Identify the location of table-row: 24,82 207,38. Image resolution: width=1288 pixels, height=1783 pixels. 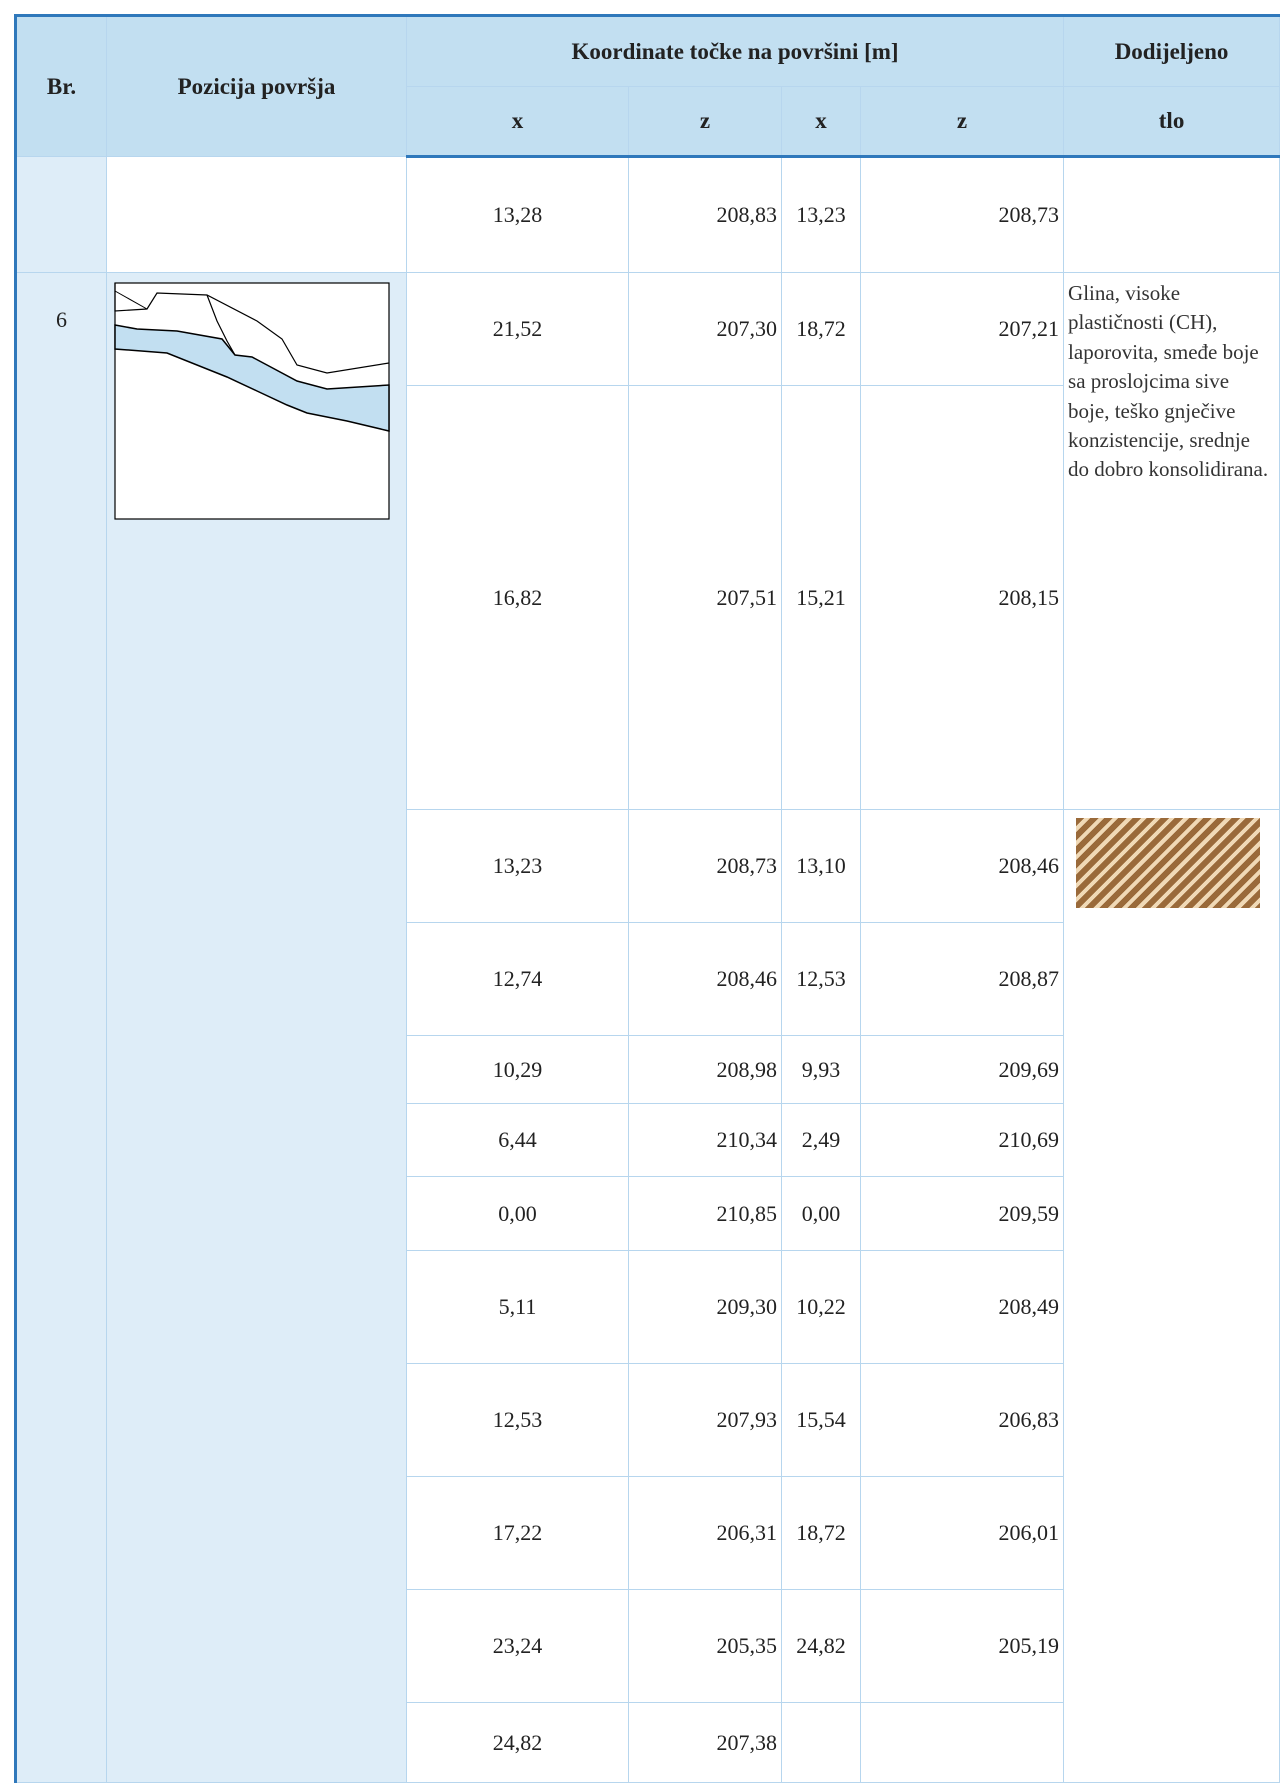
(648, 1742).